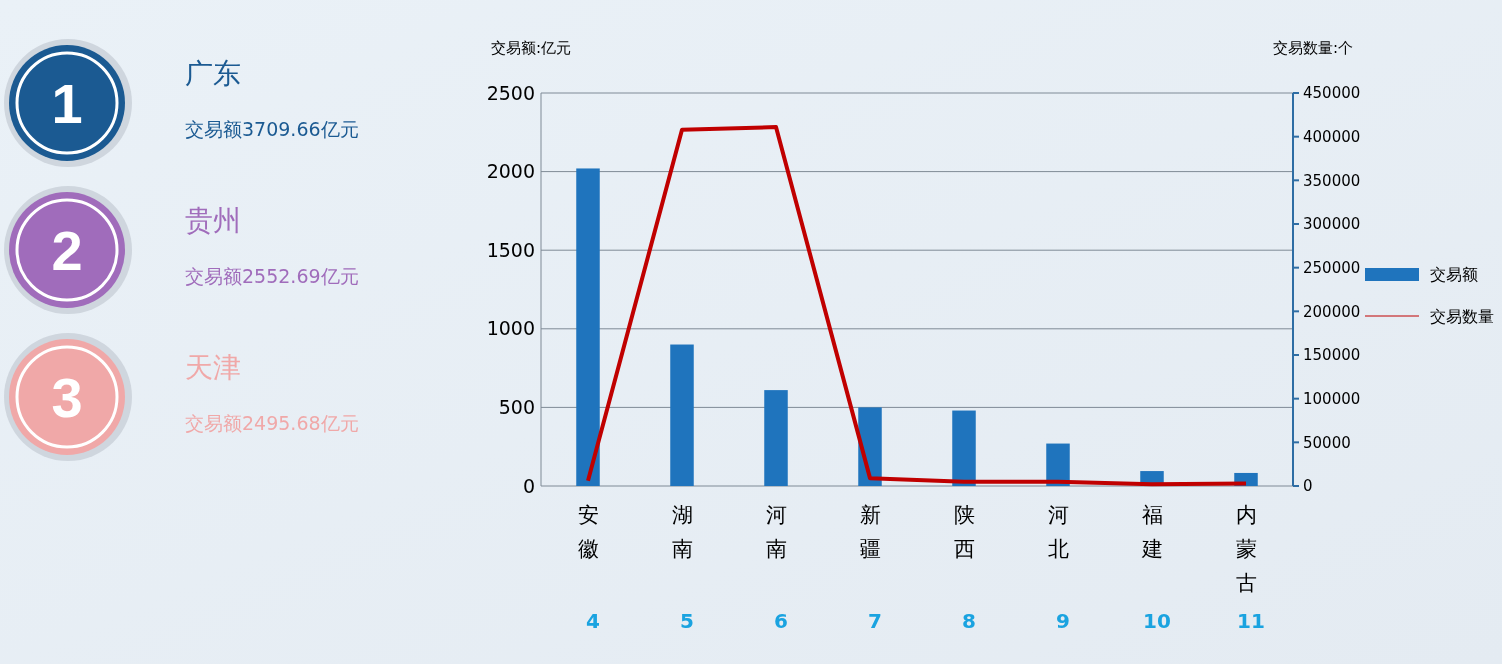  What do you see at coordinates (593, 621) in the screenshot?
I see `text: 4` at bounding box center [593, 621].